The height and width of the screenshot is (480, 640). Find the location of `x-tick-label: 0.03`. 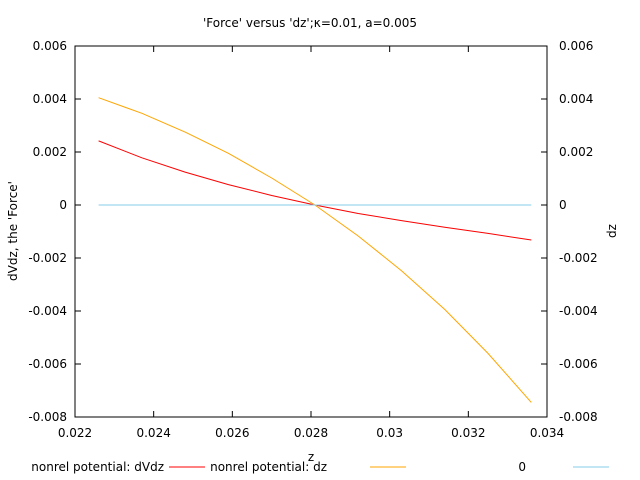

x-tick-label: 0.03 is located at coordinates (389, 433).